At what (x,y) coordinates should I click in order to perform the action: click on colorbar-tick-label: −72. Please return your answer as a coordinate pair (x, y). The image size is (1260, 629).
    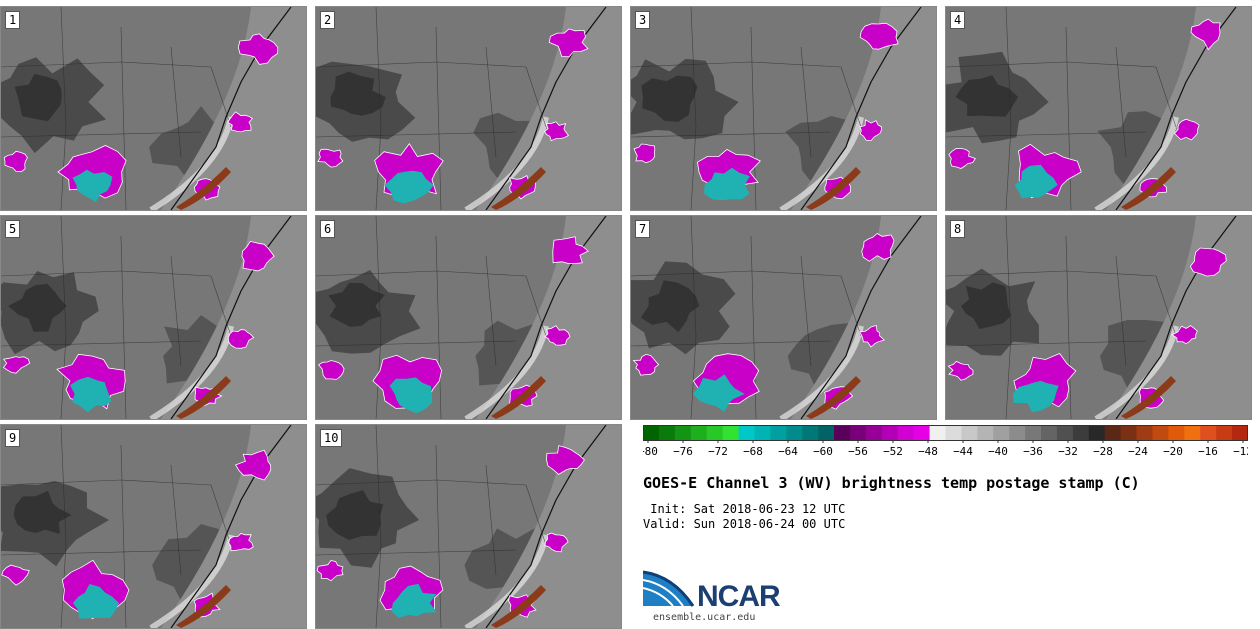
    Looking at the image, I should click on (718, 451).